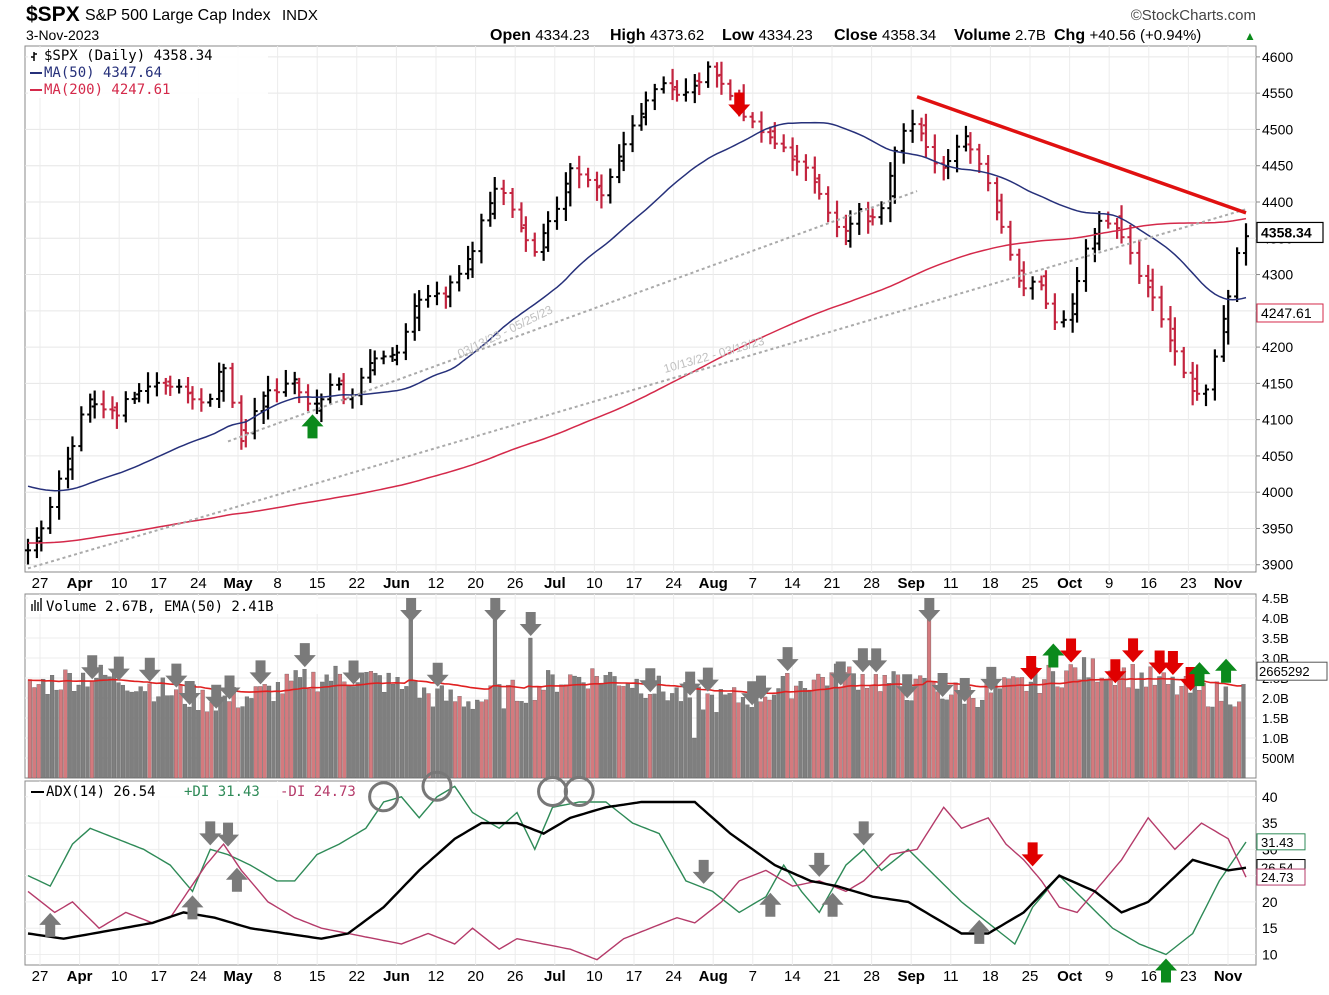 The width and height of the screenshot is (1329, 995). Describe the element at coordinates (1270, 902) in the screenshot. I see `adx-tick-label: 20` at that location.